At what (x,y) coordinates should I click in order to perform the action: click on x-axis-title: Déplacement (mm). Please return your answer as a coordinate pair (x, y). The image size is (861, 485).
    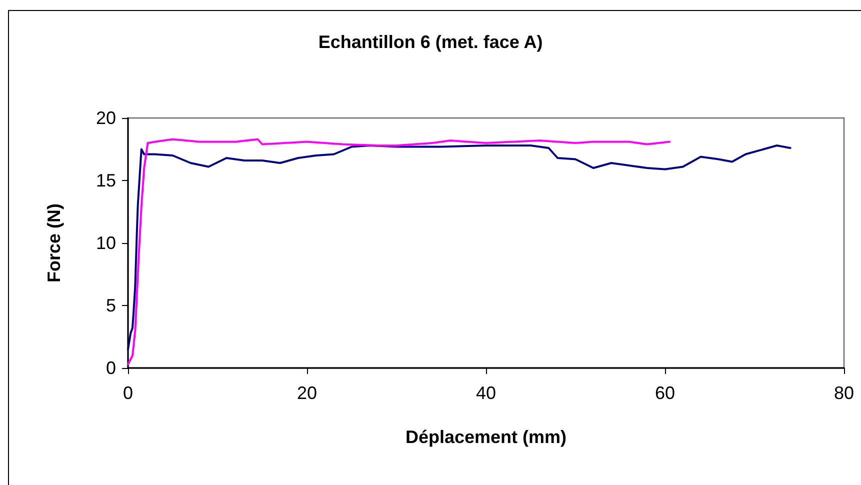
    Looking at the image, I should click on (486, 437).